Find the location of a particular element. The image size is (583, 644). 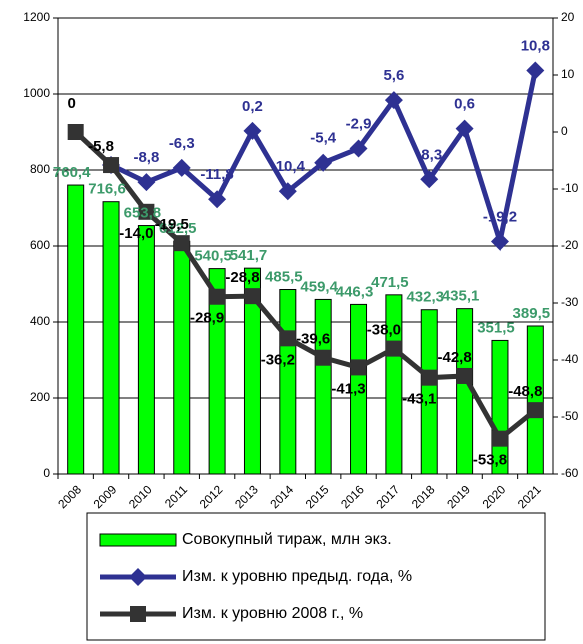

x-tick-label: 2014 is located at coordinates (281, 496).